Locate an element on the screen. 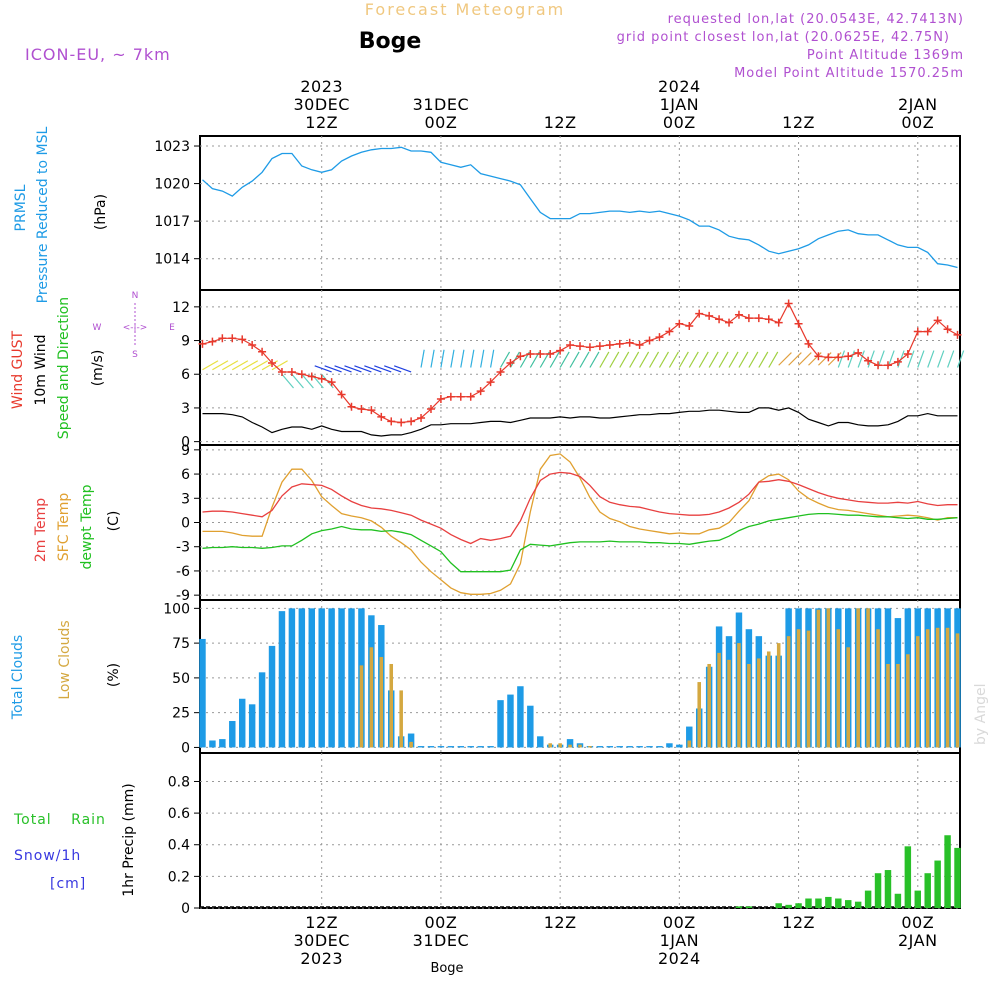  bottom-time-label: 30DEC is located at coordinates (321, 940).